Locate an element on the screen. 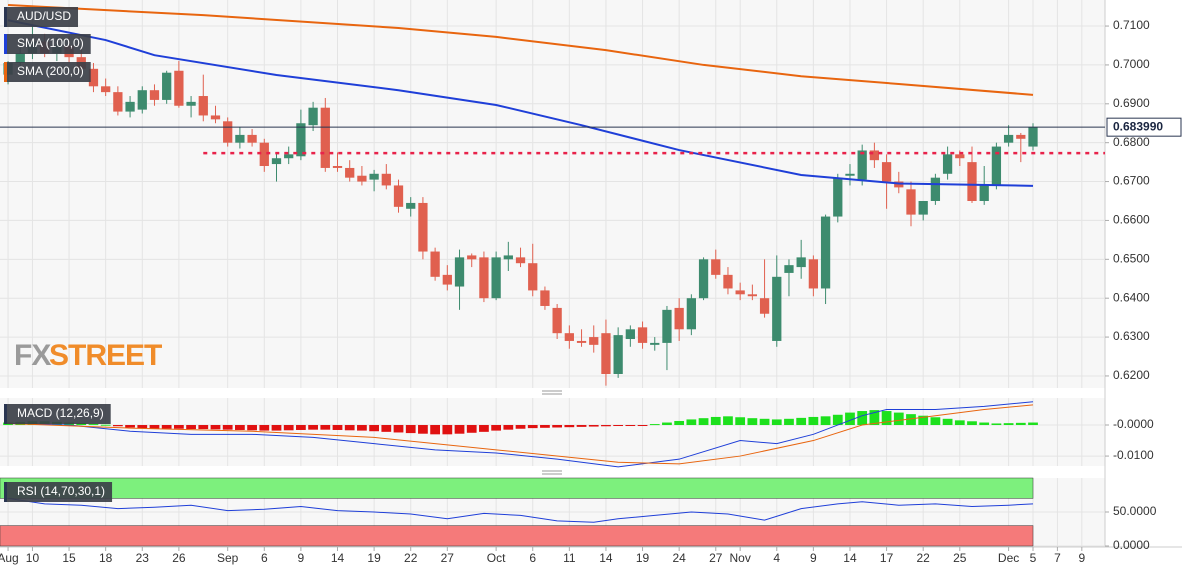 The width and height of the screenshot is (1182, 571). y-tick-label: 0.6900 is located at coordinates (1131, 103).